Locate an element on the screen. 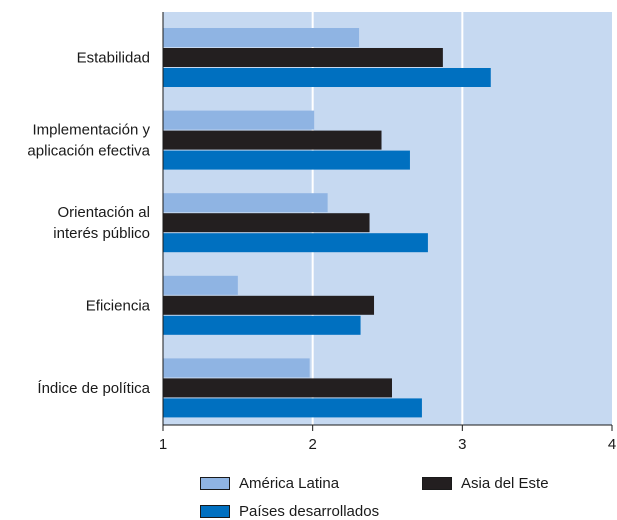  x-tick-label: 1 is located at coordinates (163, 444).